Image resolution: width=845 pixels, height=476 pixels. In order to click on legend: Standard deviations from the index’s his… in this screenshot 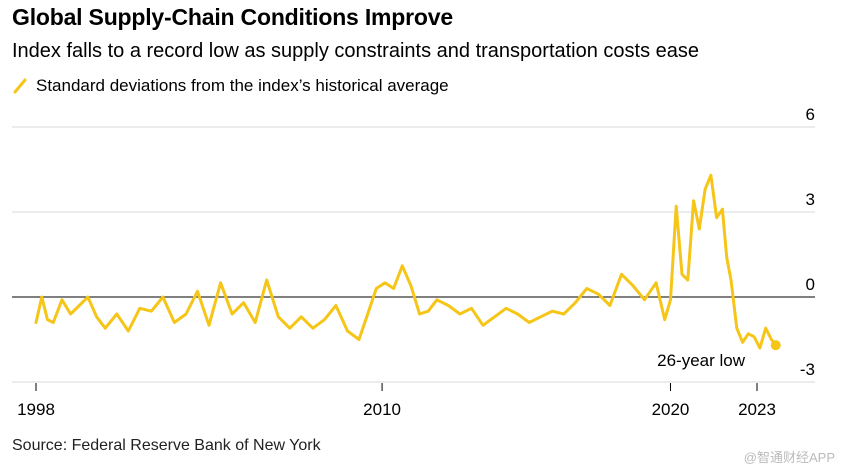, I will do `click(230, 86)`.